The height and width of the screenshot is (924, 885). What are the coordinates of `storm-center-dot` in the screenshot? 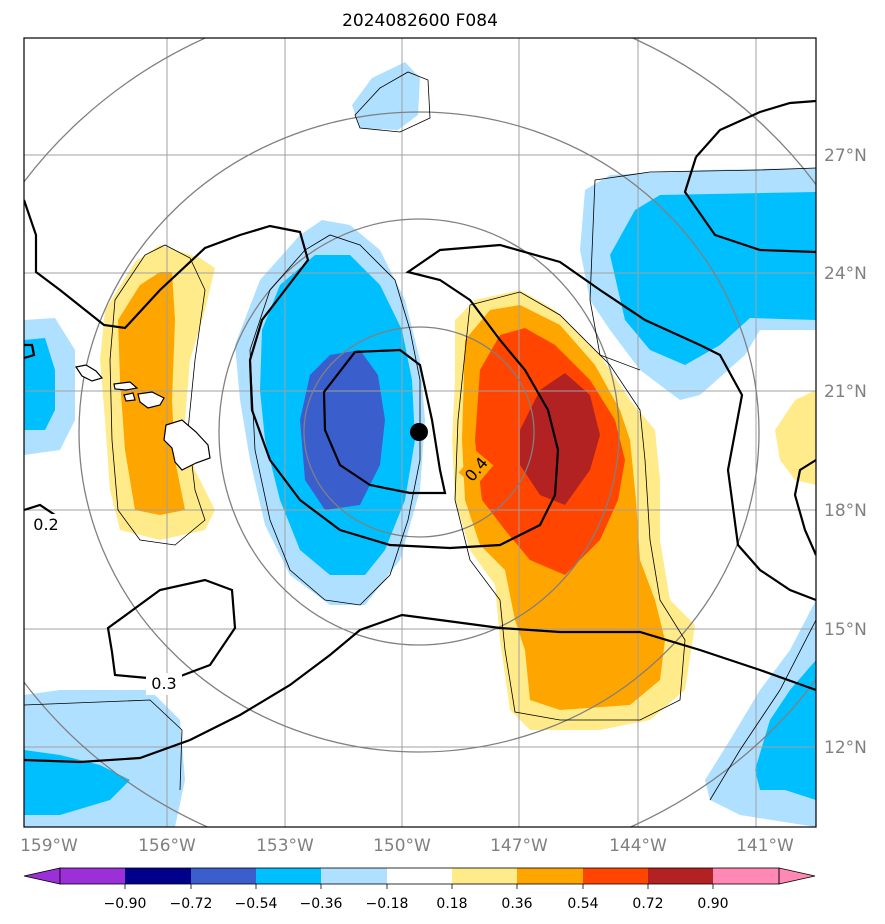 It's located at (419, 432).